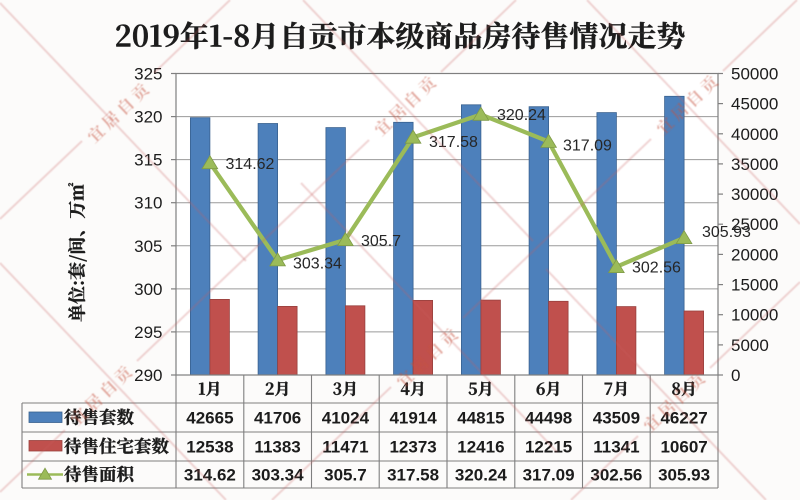 This screenshot has width=800, height=500. What do you see at coordinates (277, 418) in the screenshot?
I see `svg-text: 41706` at bounding box center [277, 418].